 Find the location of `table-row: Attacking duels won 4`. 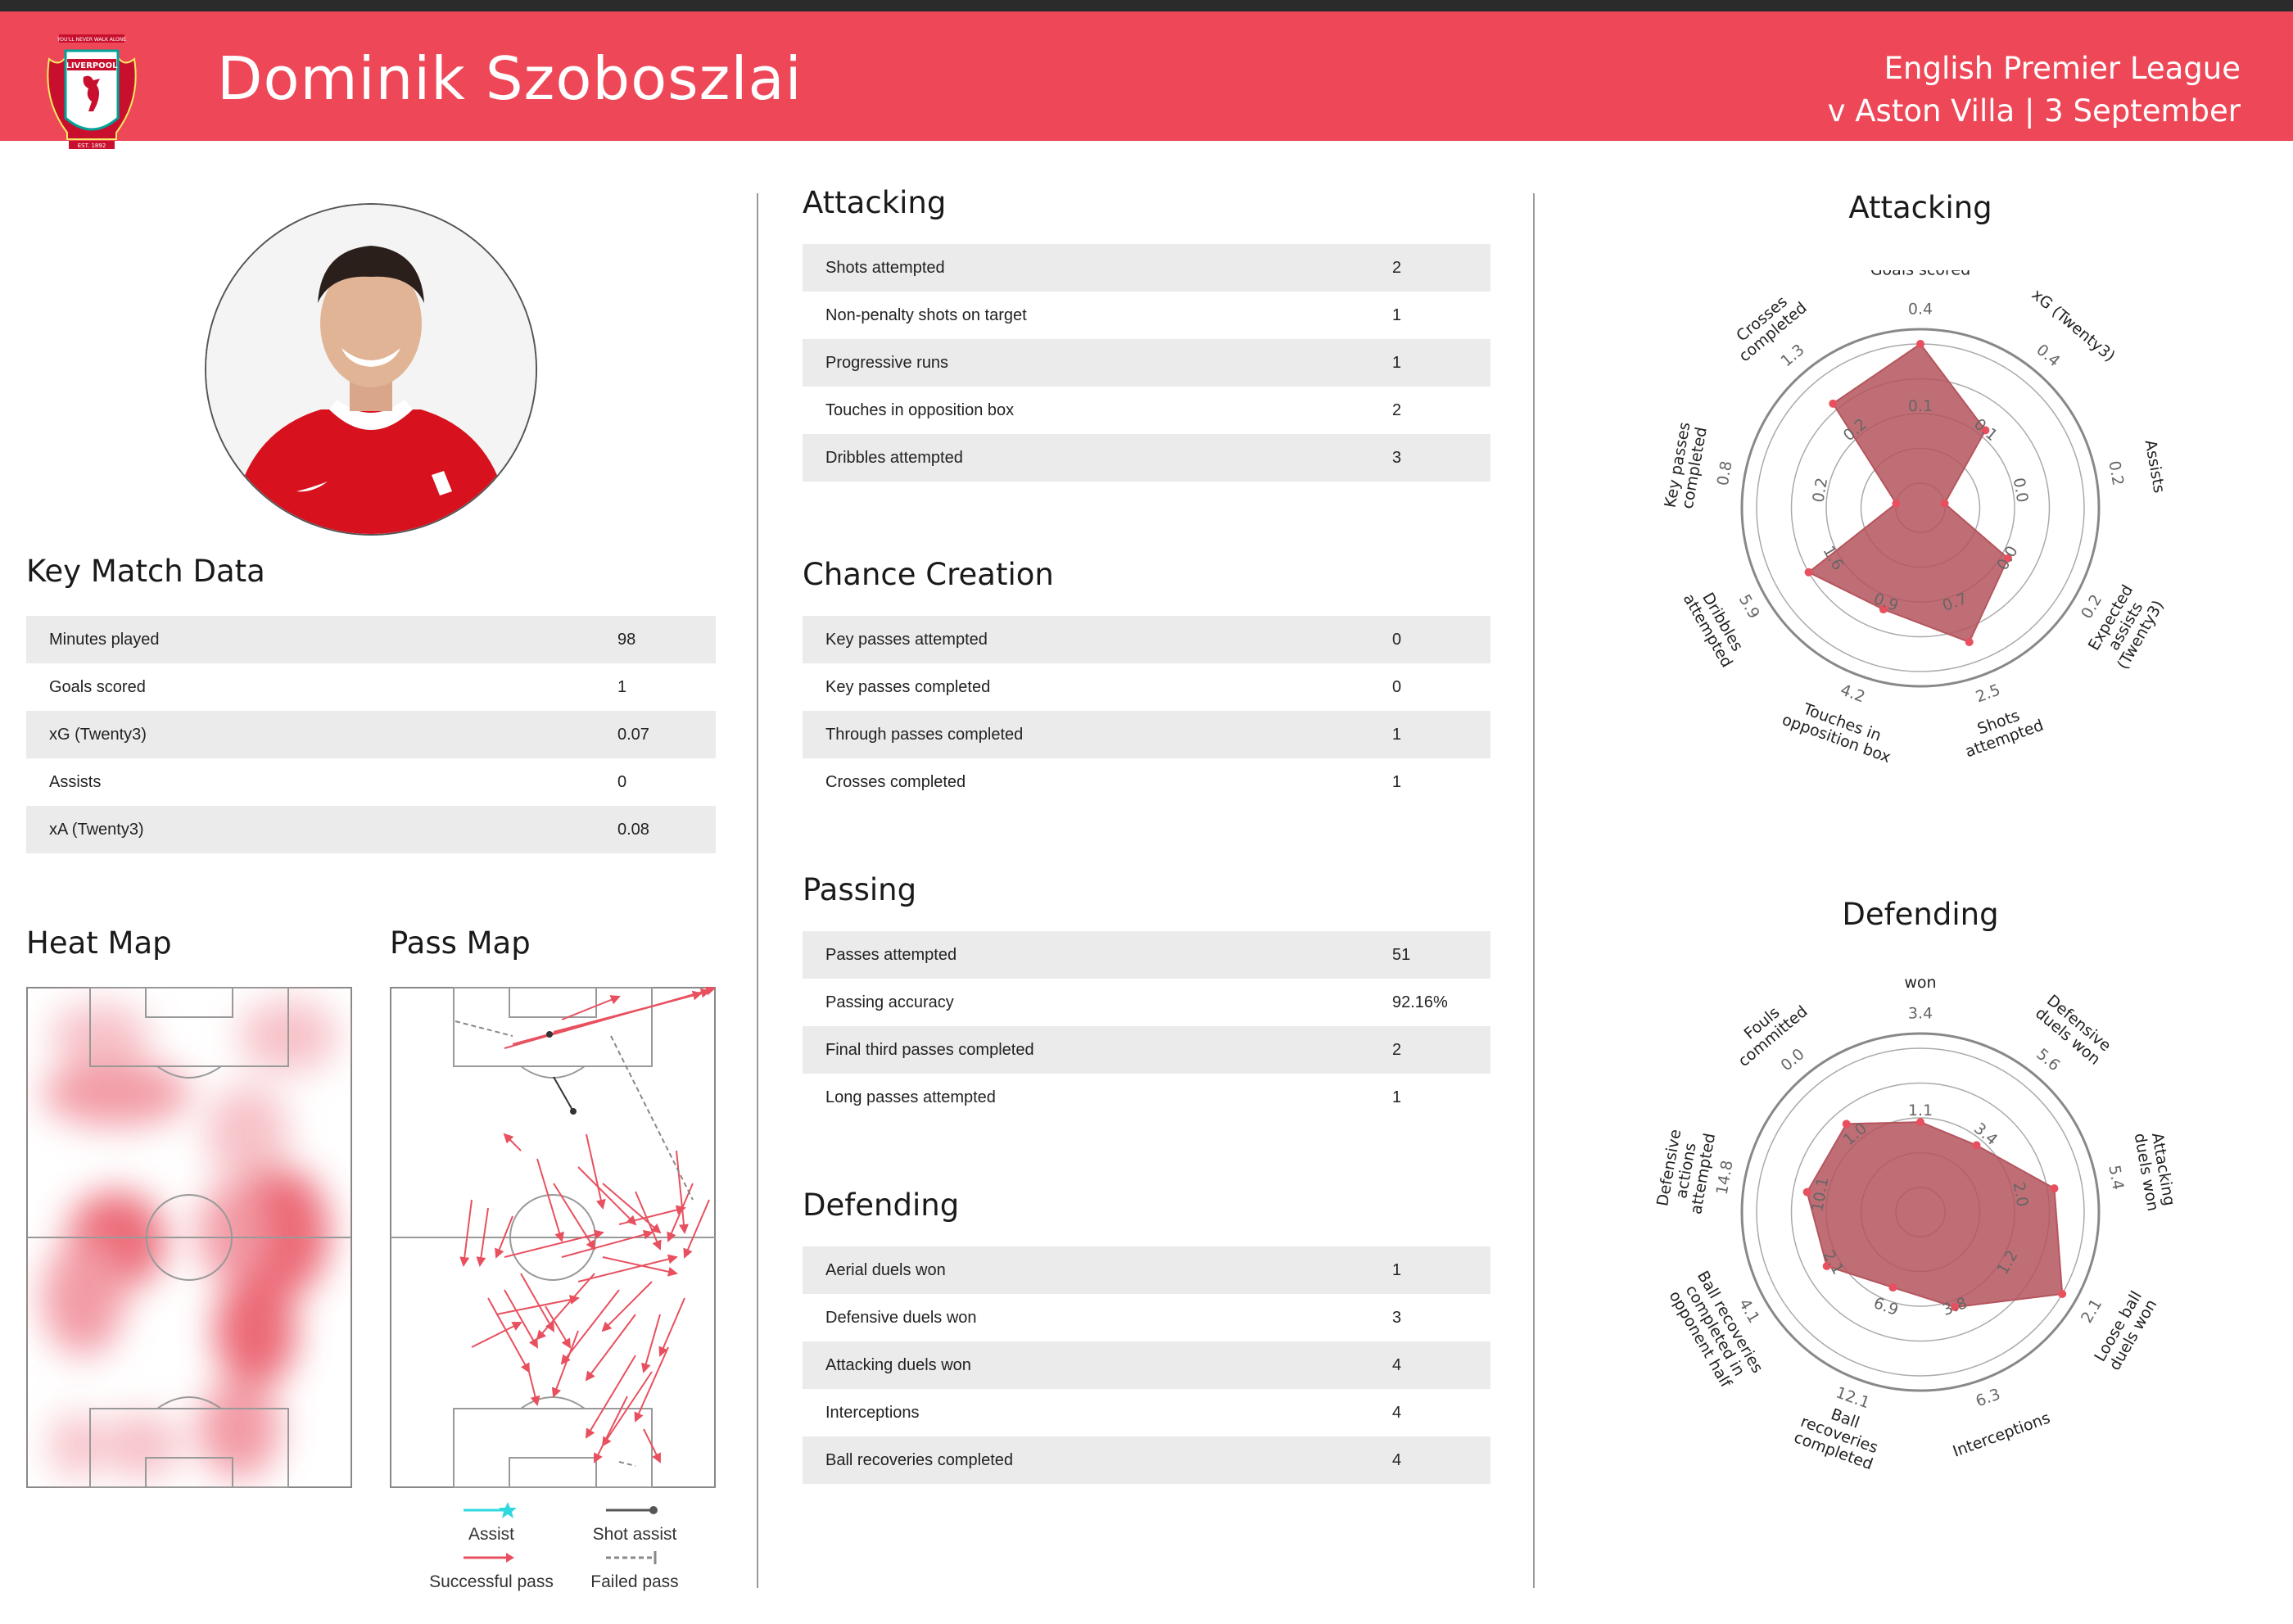

table-row: Attacking duels won 4 is located at coordinates (1146, 1365).